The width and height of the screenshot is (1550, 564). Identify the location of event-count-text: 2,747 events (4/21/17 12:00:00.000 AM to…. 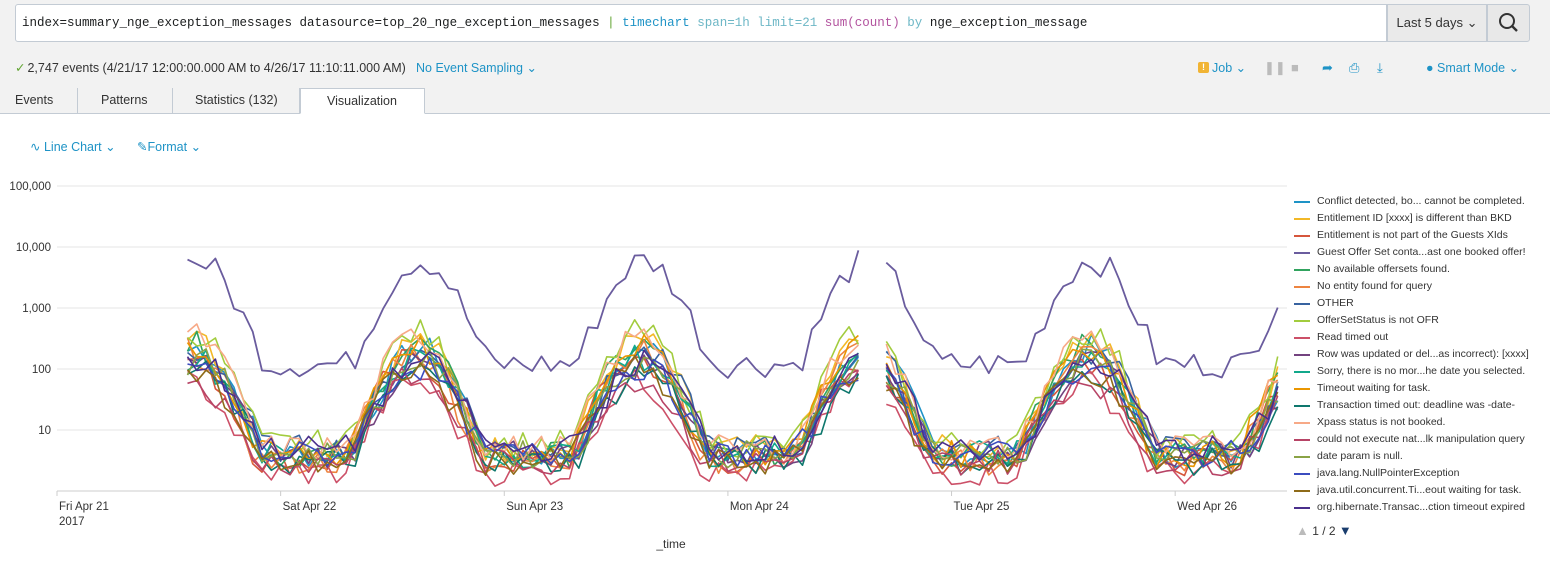
(216, 68).